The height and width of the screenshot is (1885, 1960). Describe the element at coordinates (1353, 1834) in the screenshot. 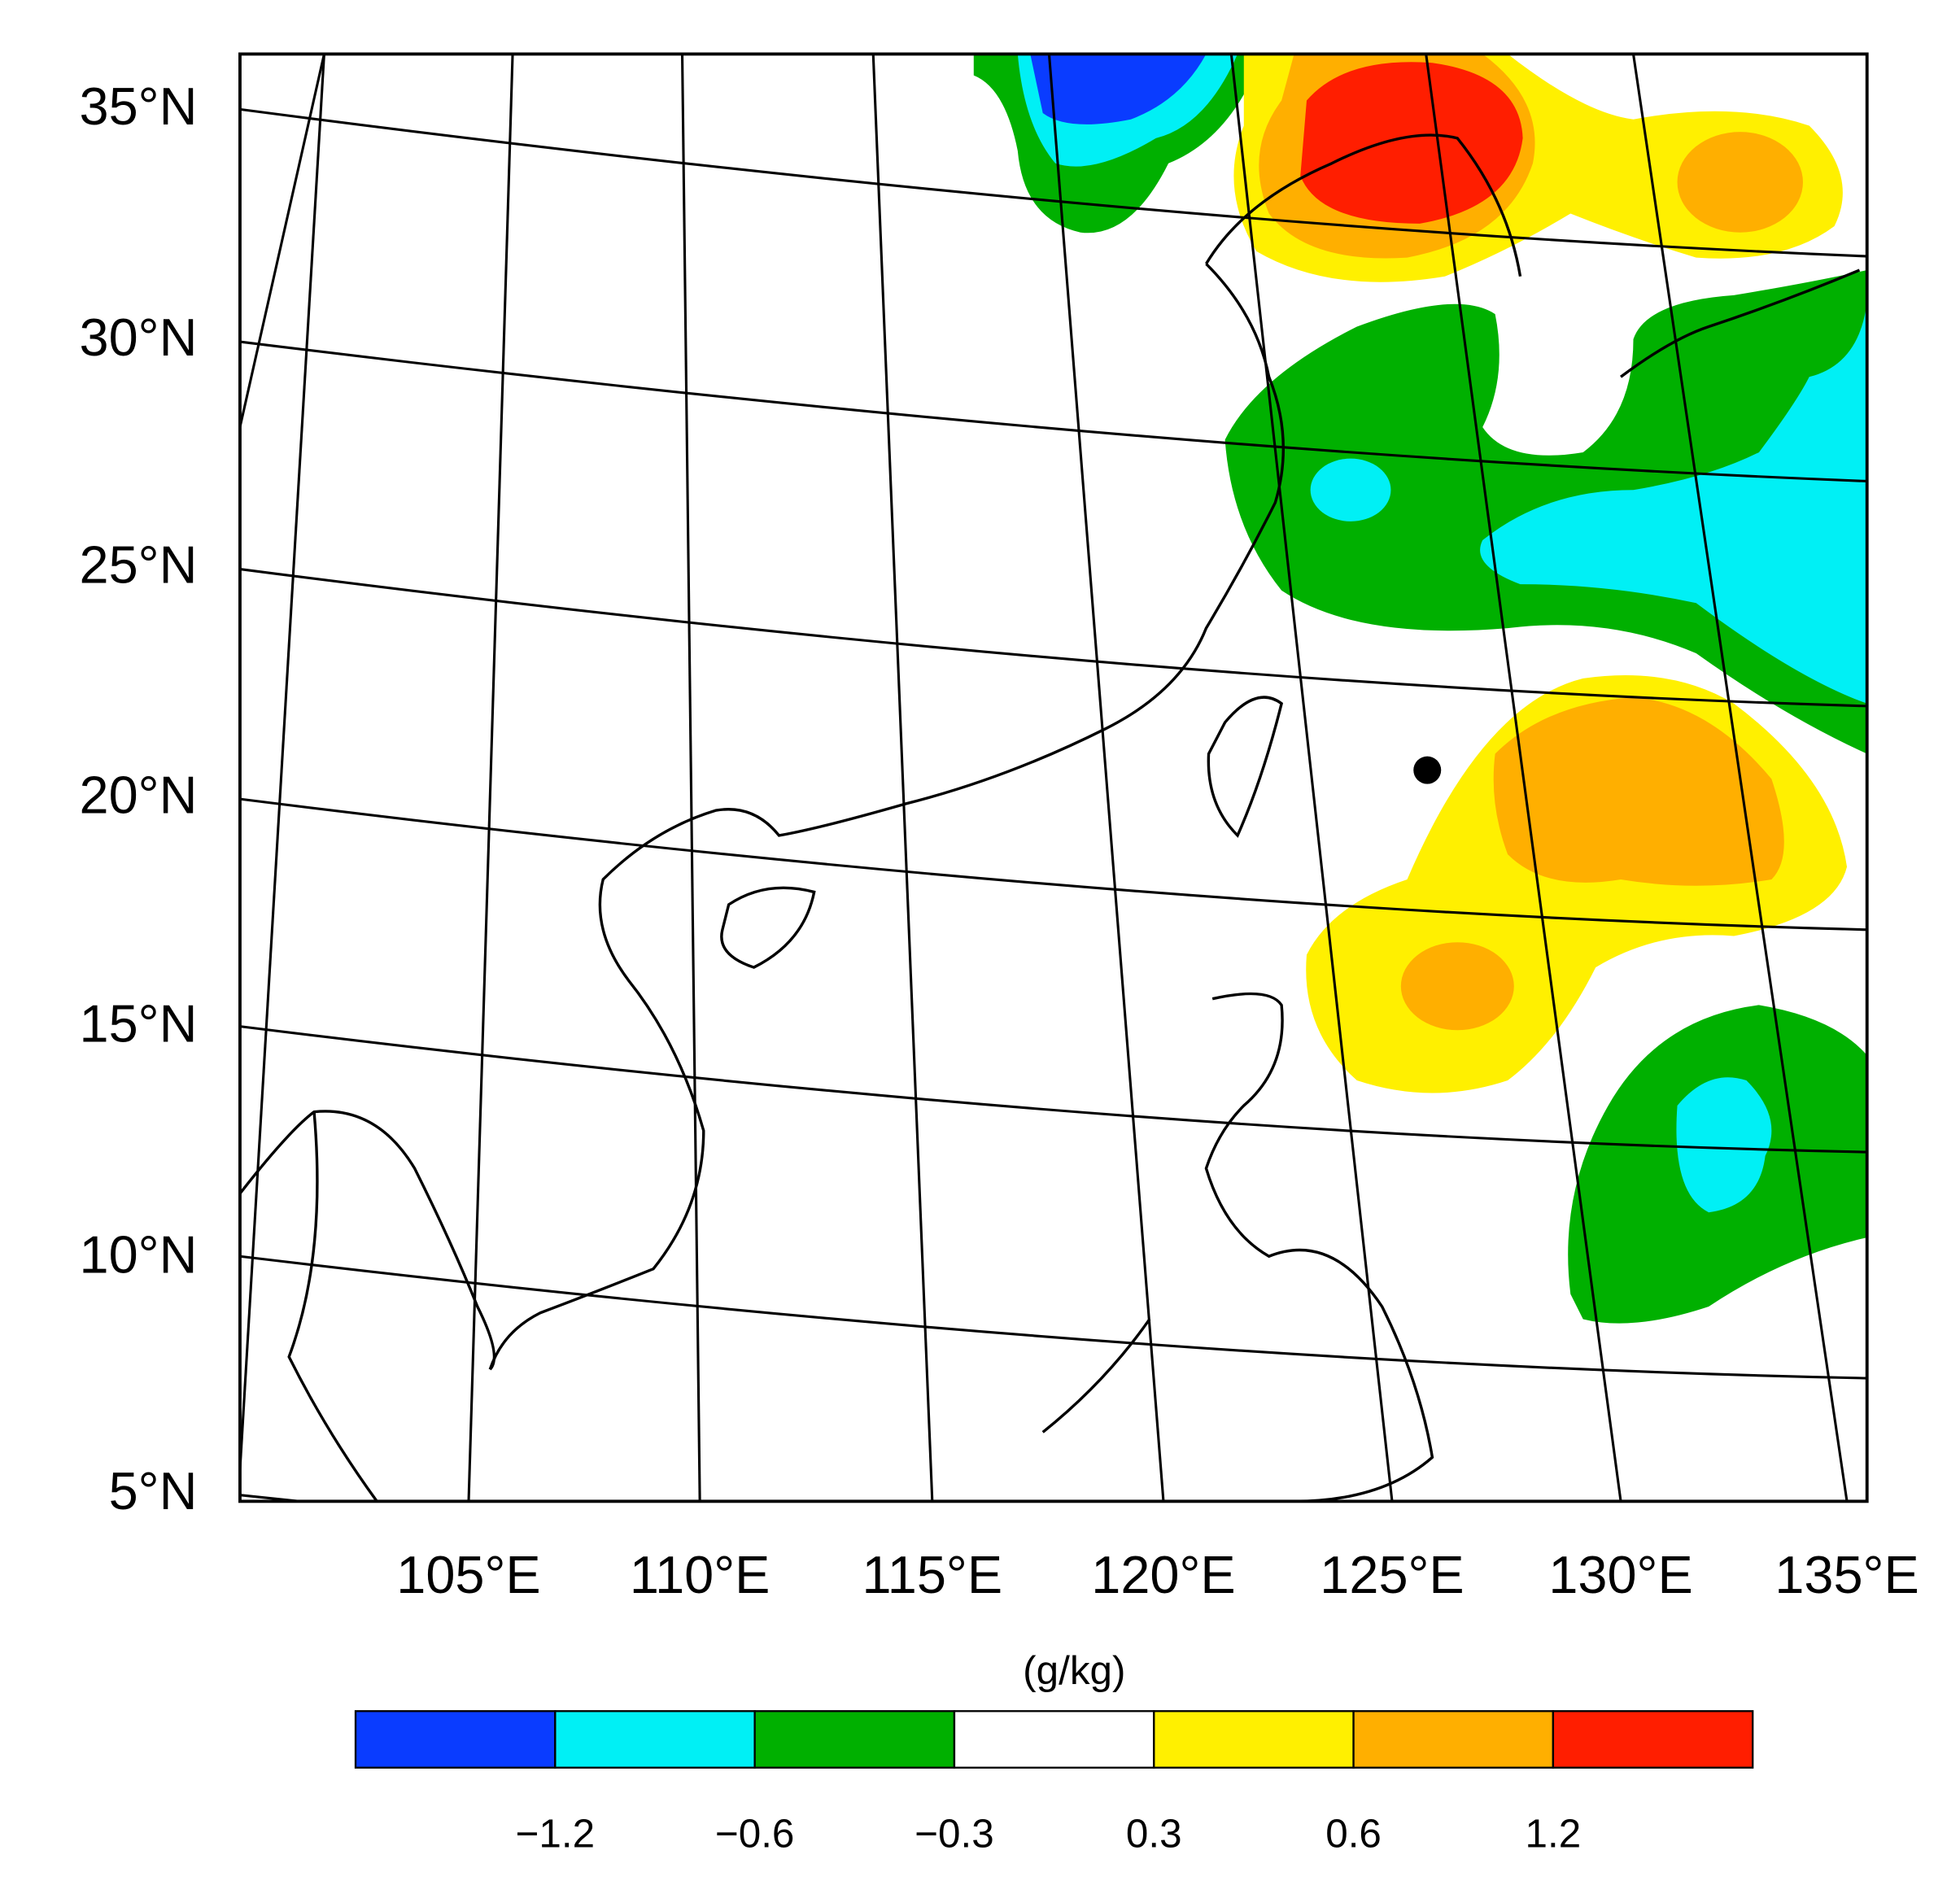

I see `colorbar-label: 0.6` at that location.